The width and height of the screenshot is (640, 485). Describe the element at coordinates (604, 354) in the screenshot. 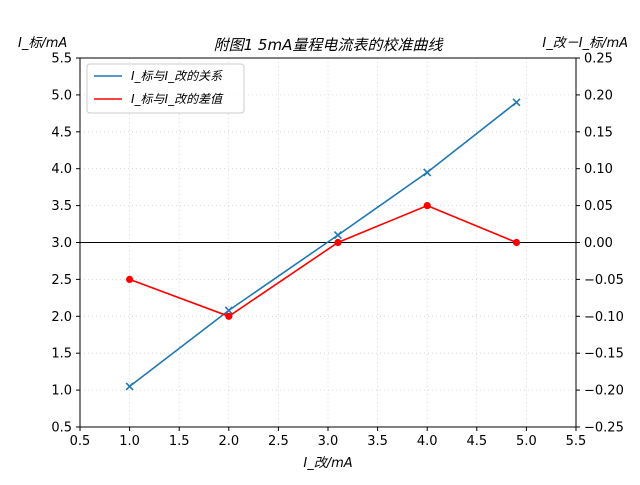

I see `right-y-tick-label: −0.15` at that location.